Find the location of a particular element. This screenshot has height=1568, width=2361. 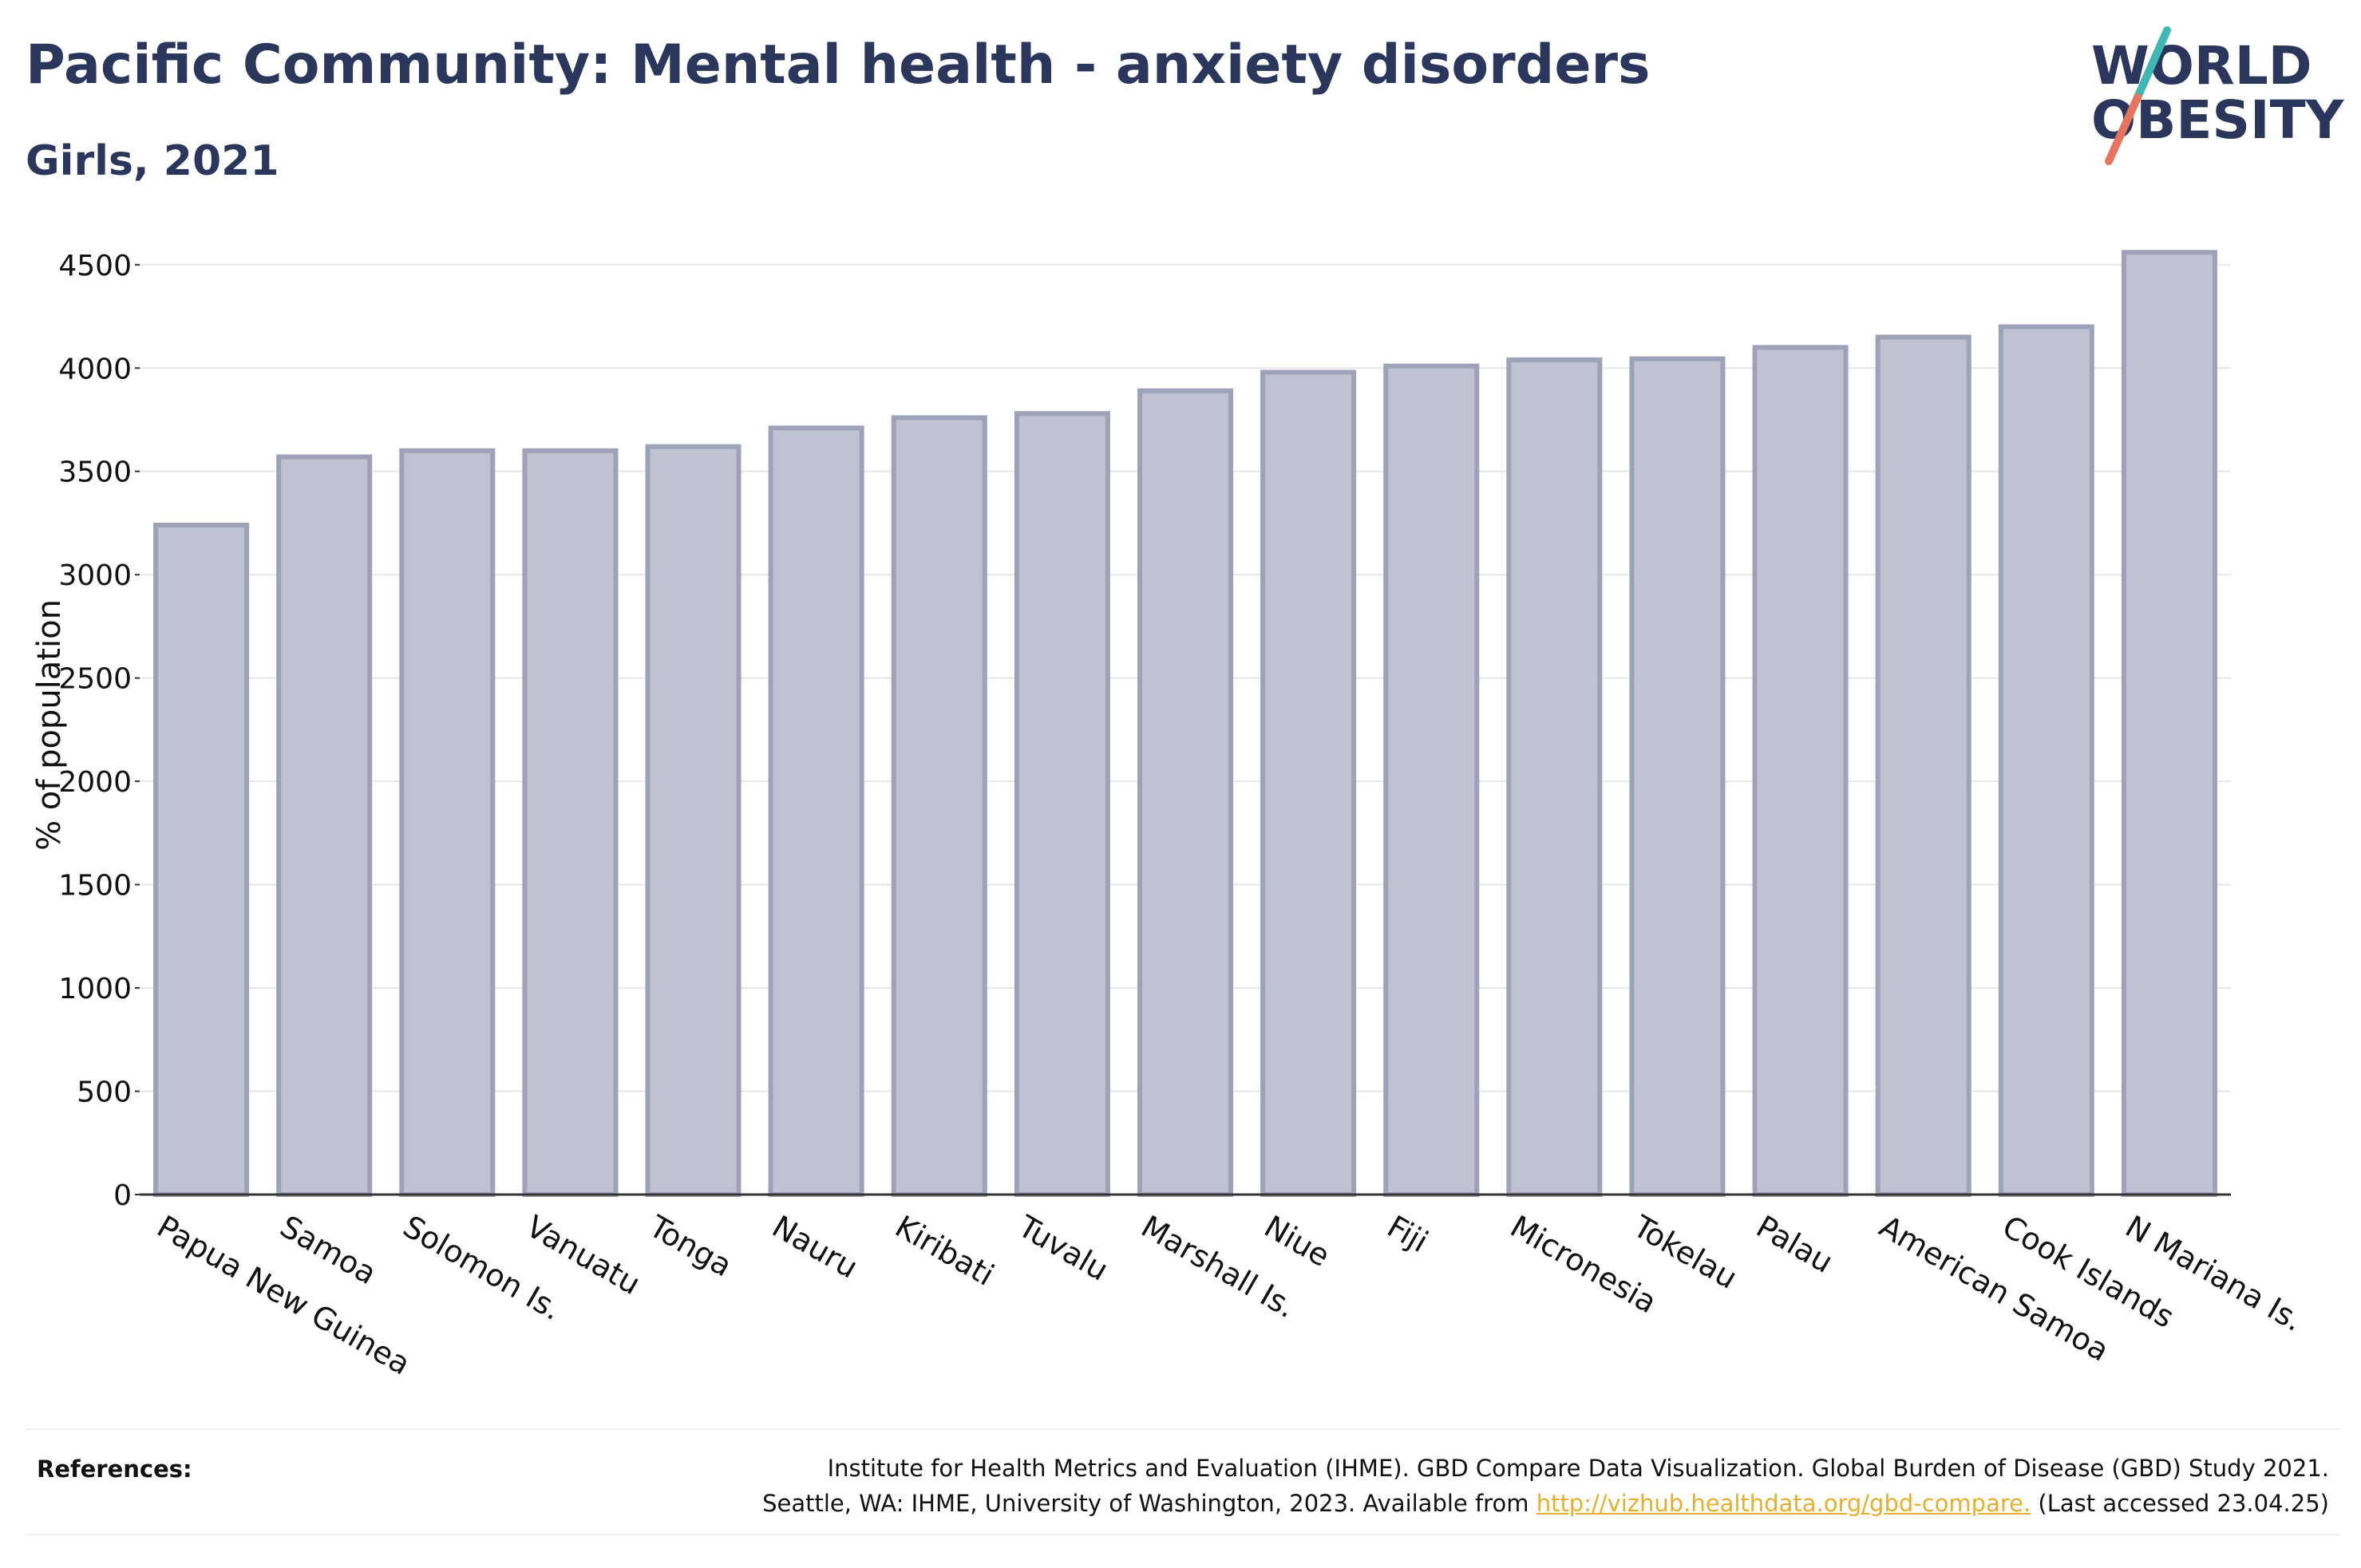

x-tick-label: Nauru is located at coordinates (815, 1247).